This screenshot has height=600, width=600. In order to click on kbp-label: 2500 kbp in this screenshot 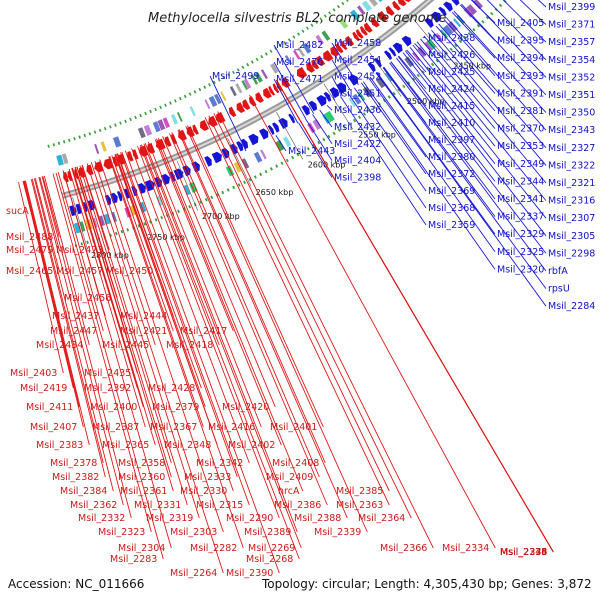, I will do `click(426, 101)`.